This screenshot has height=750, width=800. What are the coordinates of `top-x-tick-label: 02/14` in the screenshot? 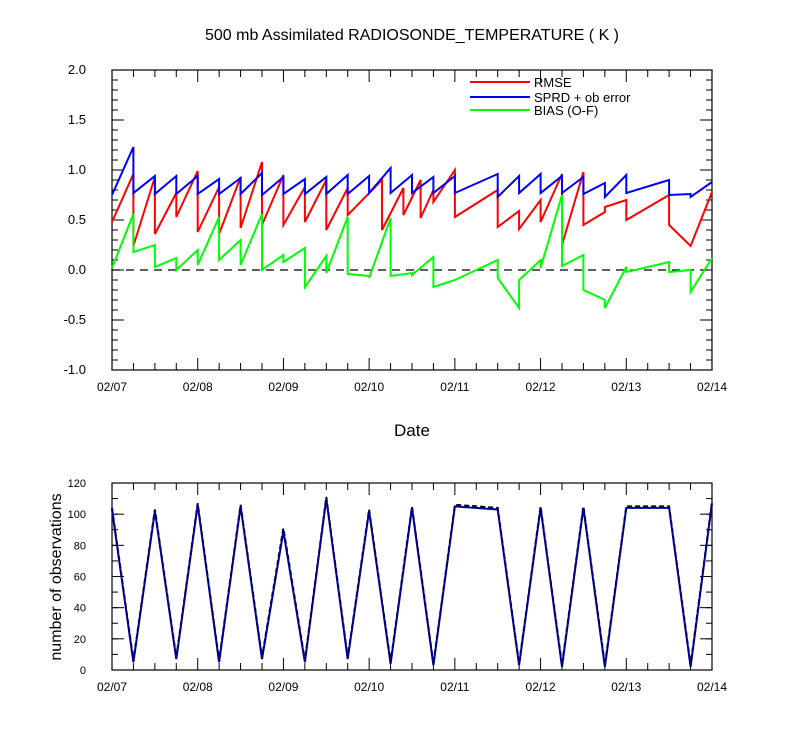 It's located at (712, 387).